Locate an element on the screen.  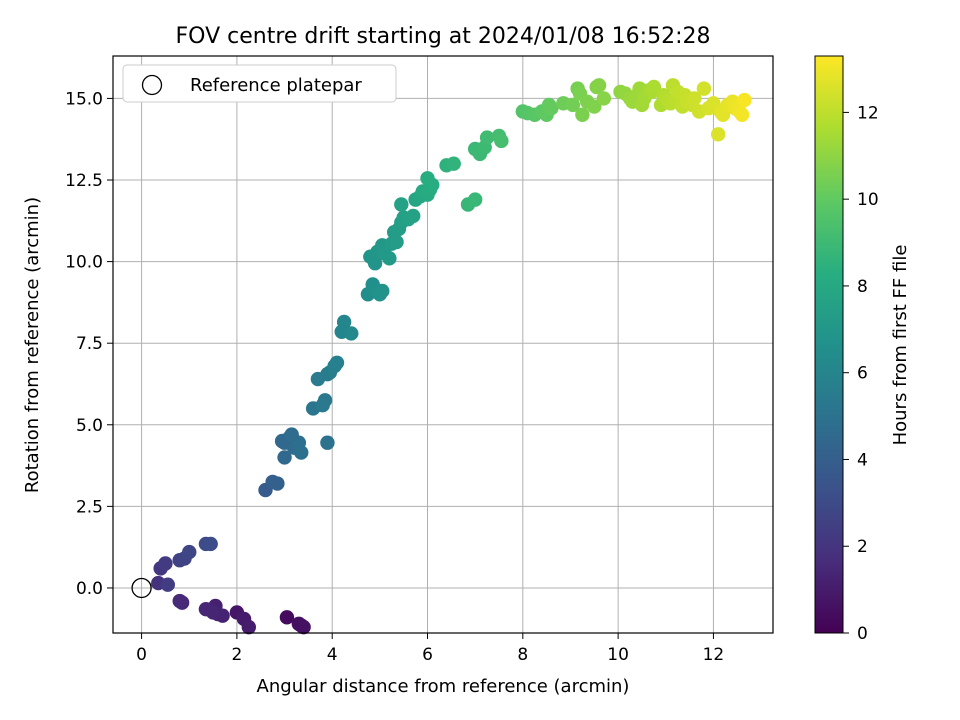
legend-label: Reference platepar is located at coordinates (276, 85).